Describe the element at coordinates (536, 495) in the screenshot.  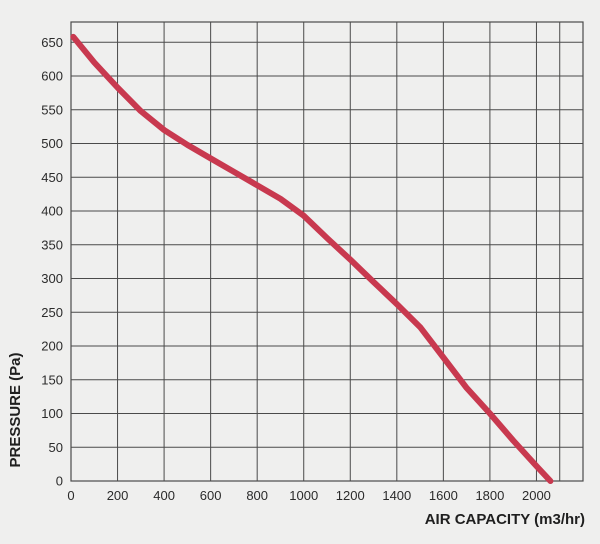
I see `x-tick-label: 2000` at that location.